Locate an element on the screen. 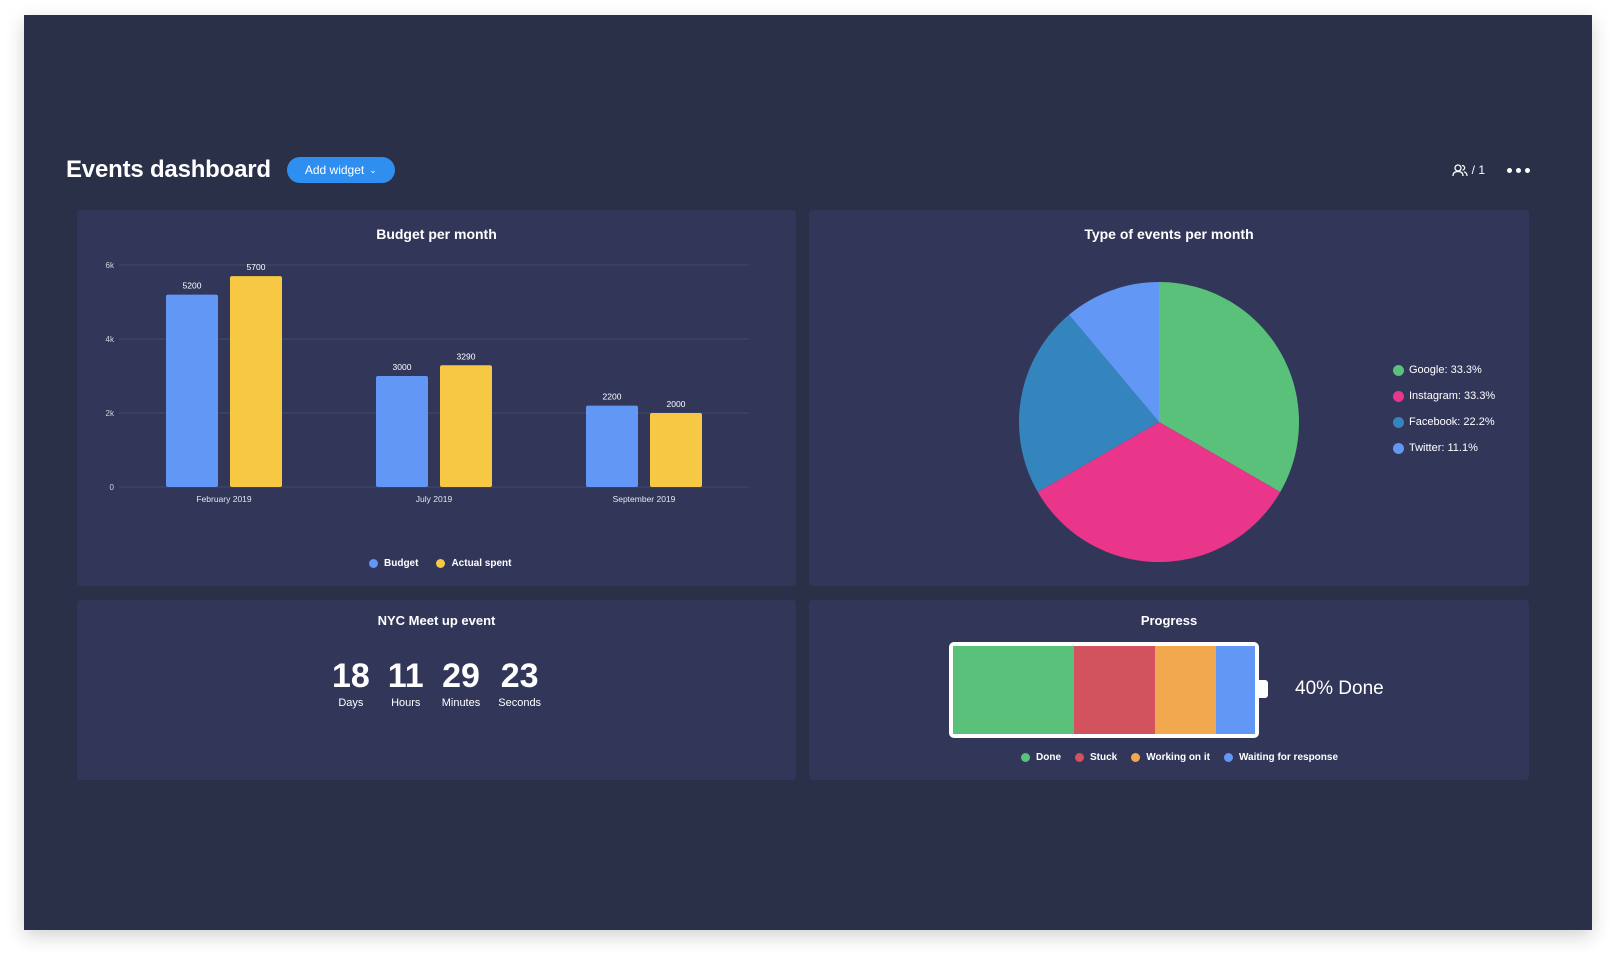 This screenshot has height=963, width=1615. header-actions: / 1 is located at coordinates (1491, 170).